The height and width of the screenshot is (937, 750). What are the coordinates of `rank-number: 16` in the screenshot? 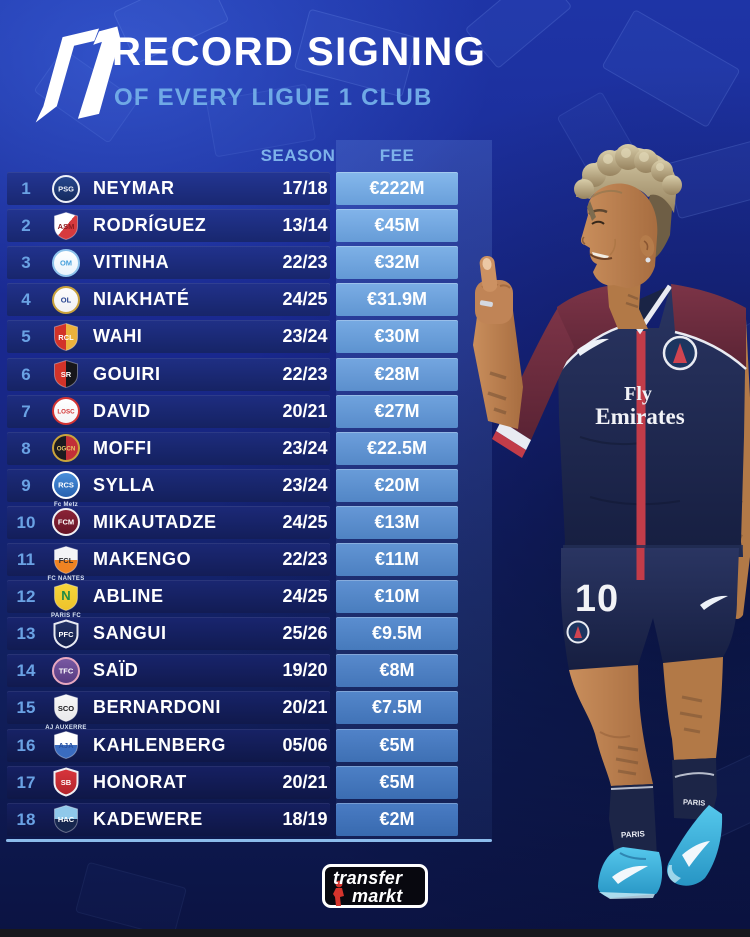 It's located at (26, 745).